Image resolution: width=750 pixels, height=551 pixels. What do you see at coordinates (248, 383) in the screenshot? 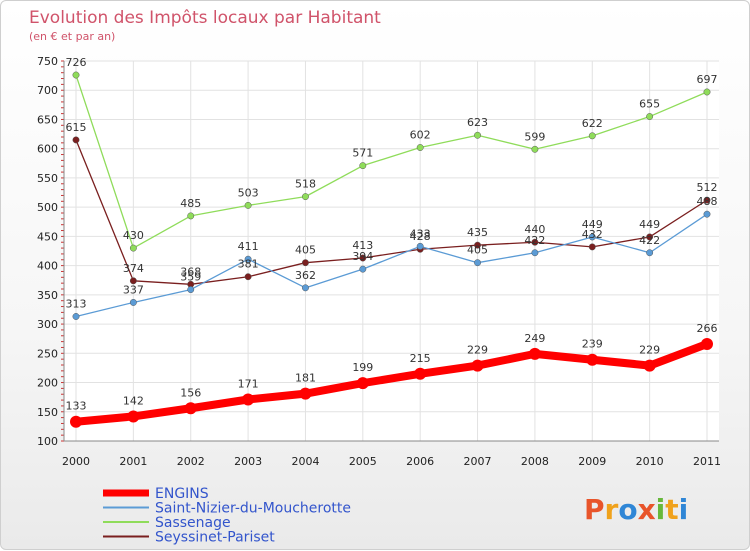
I see `data-label: 171` at bounding box center [248, 383].